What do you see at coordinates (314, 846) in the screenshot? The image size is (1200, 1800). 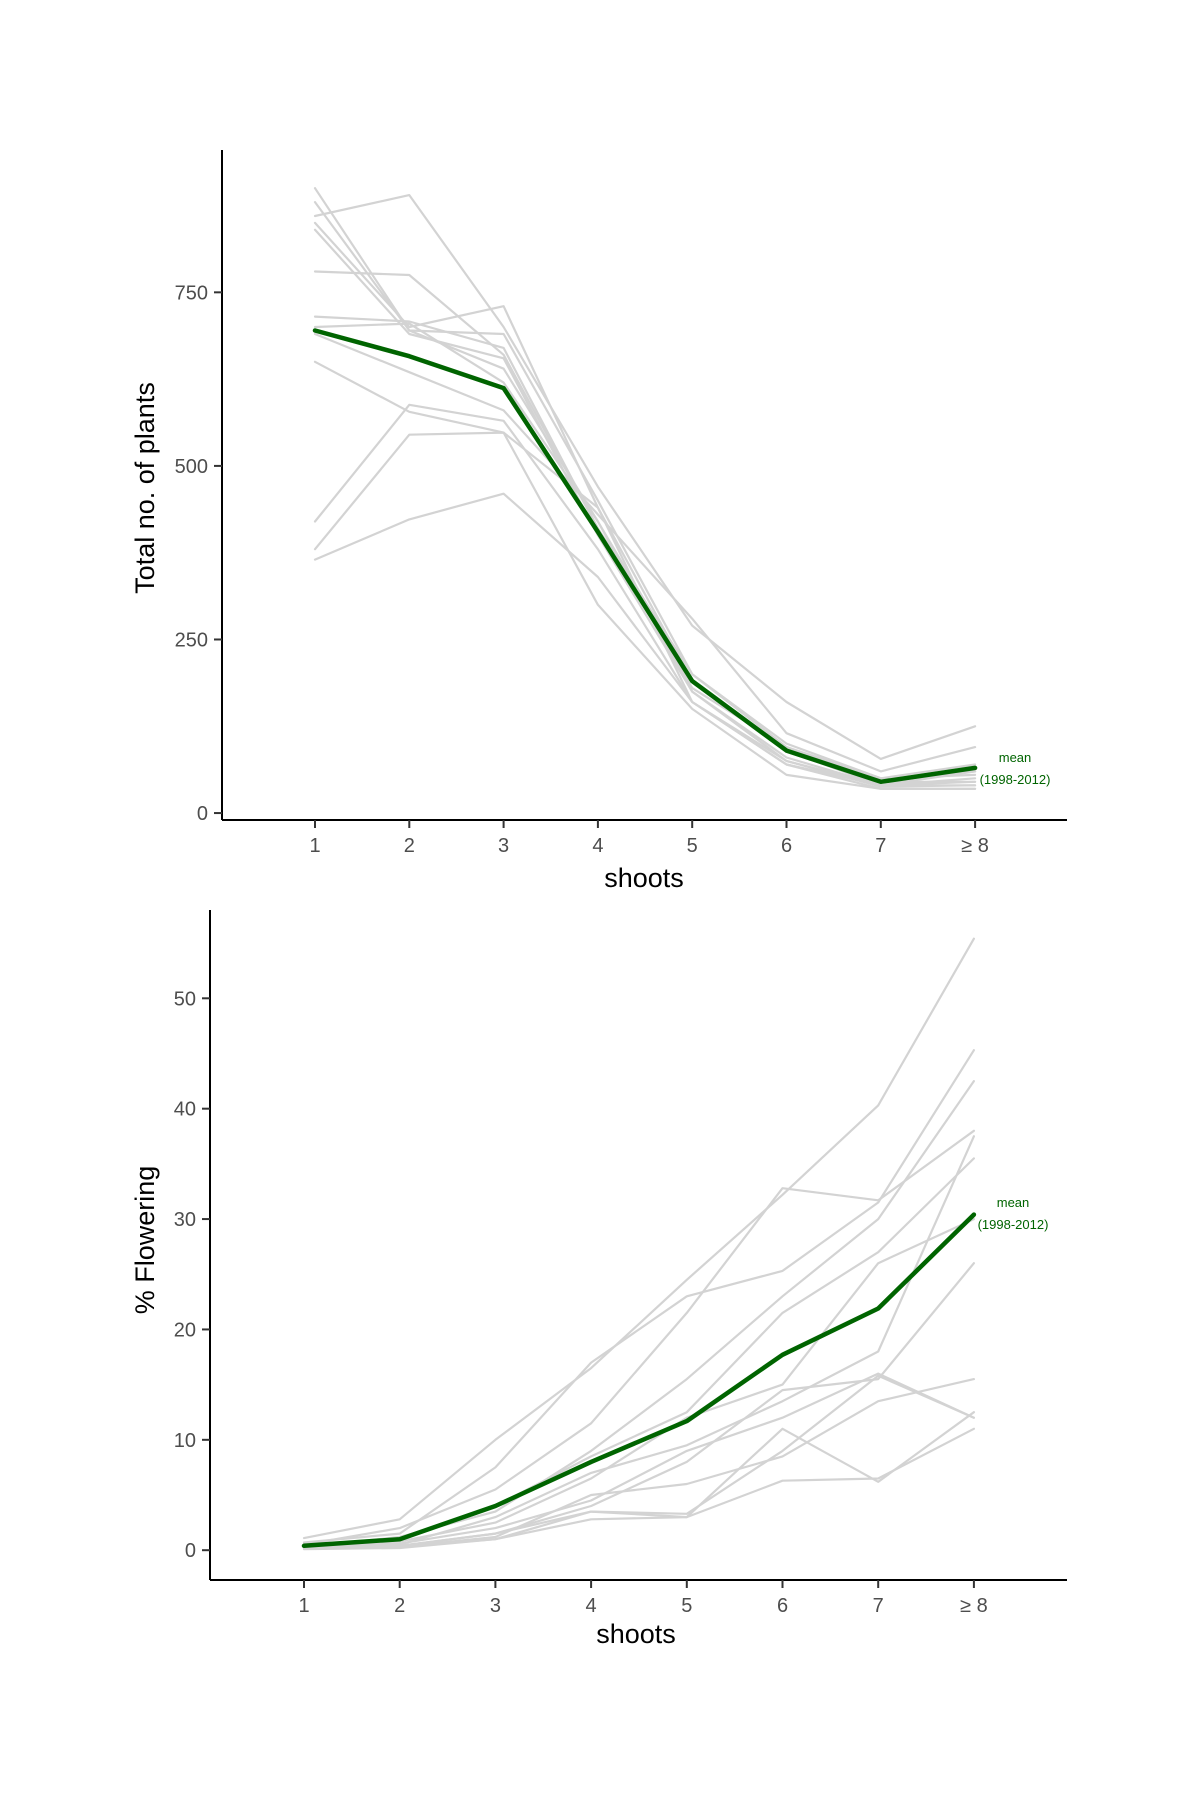 I see `plants-x-tick-label: 1` at bounding box center [314, 846].